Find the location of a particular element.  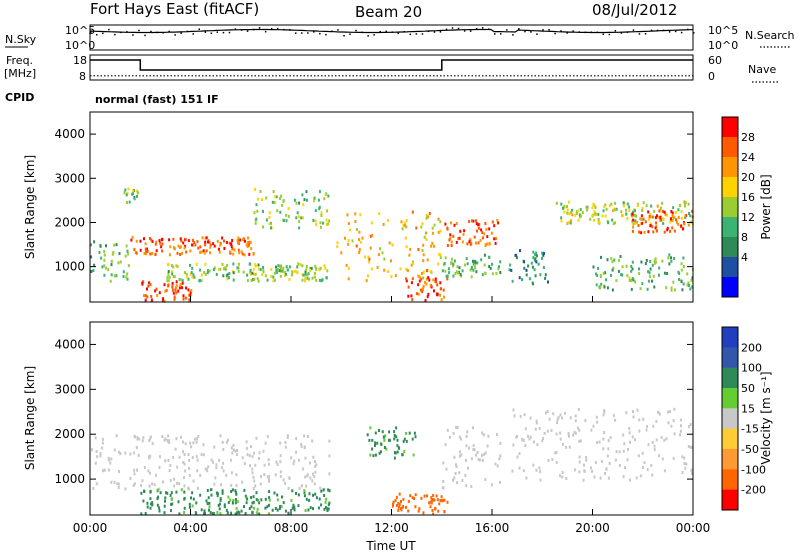

x-tick-label-2: 08:00 is located at coordinates (291, 528).